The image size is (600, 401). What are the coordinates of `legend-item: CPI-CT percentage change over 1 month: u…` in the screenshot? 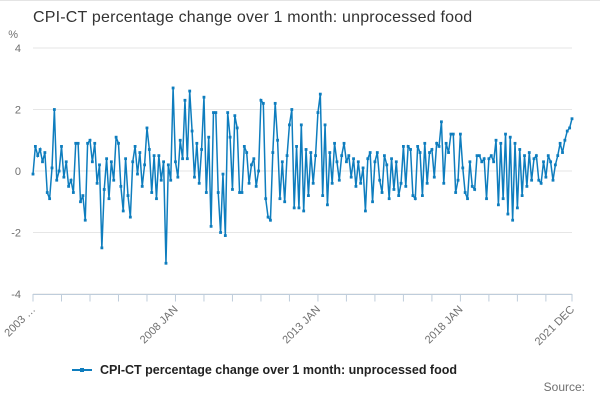 It's located at (264, 370).